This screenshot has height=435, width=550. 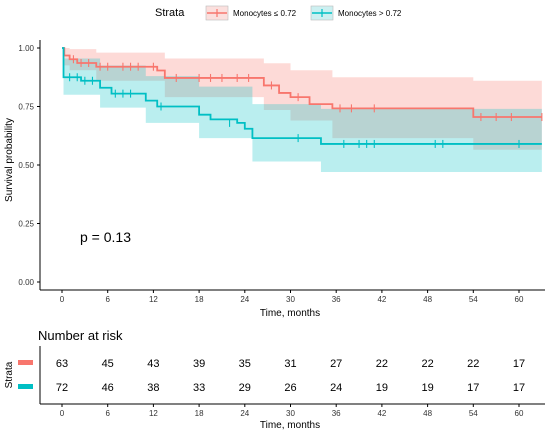 I want to click on x-axis-title: Time, months, so click(x=290, y=313).